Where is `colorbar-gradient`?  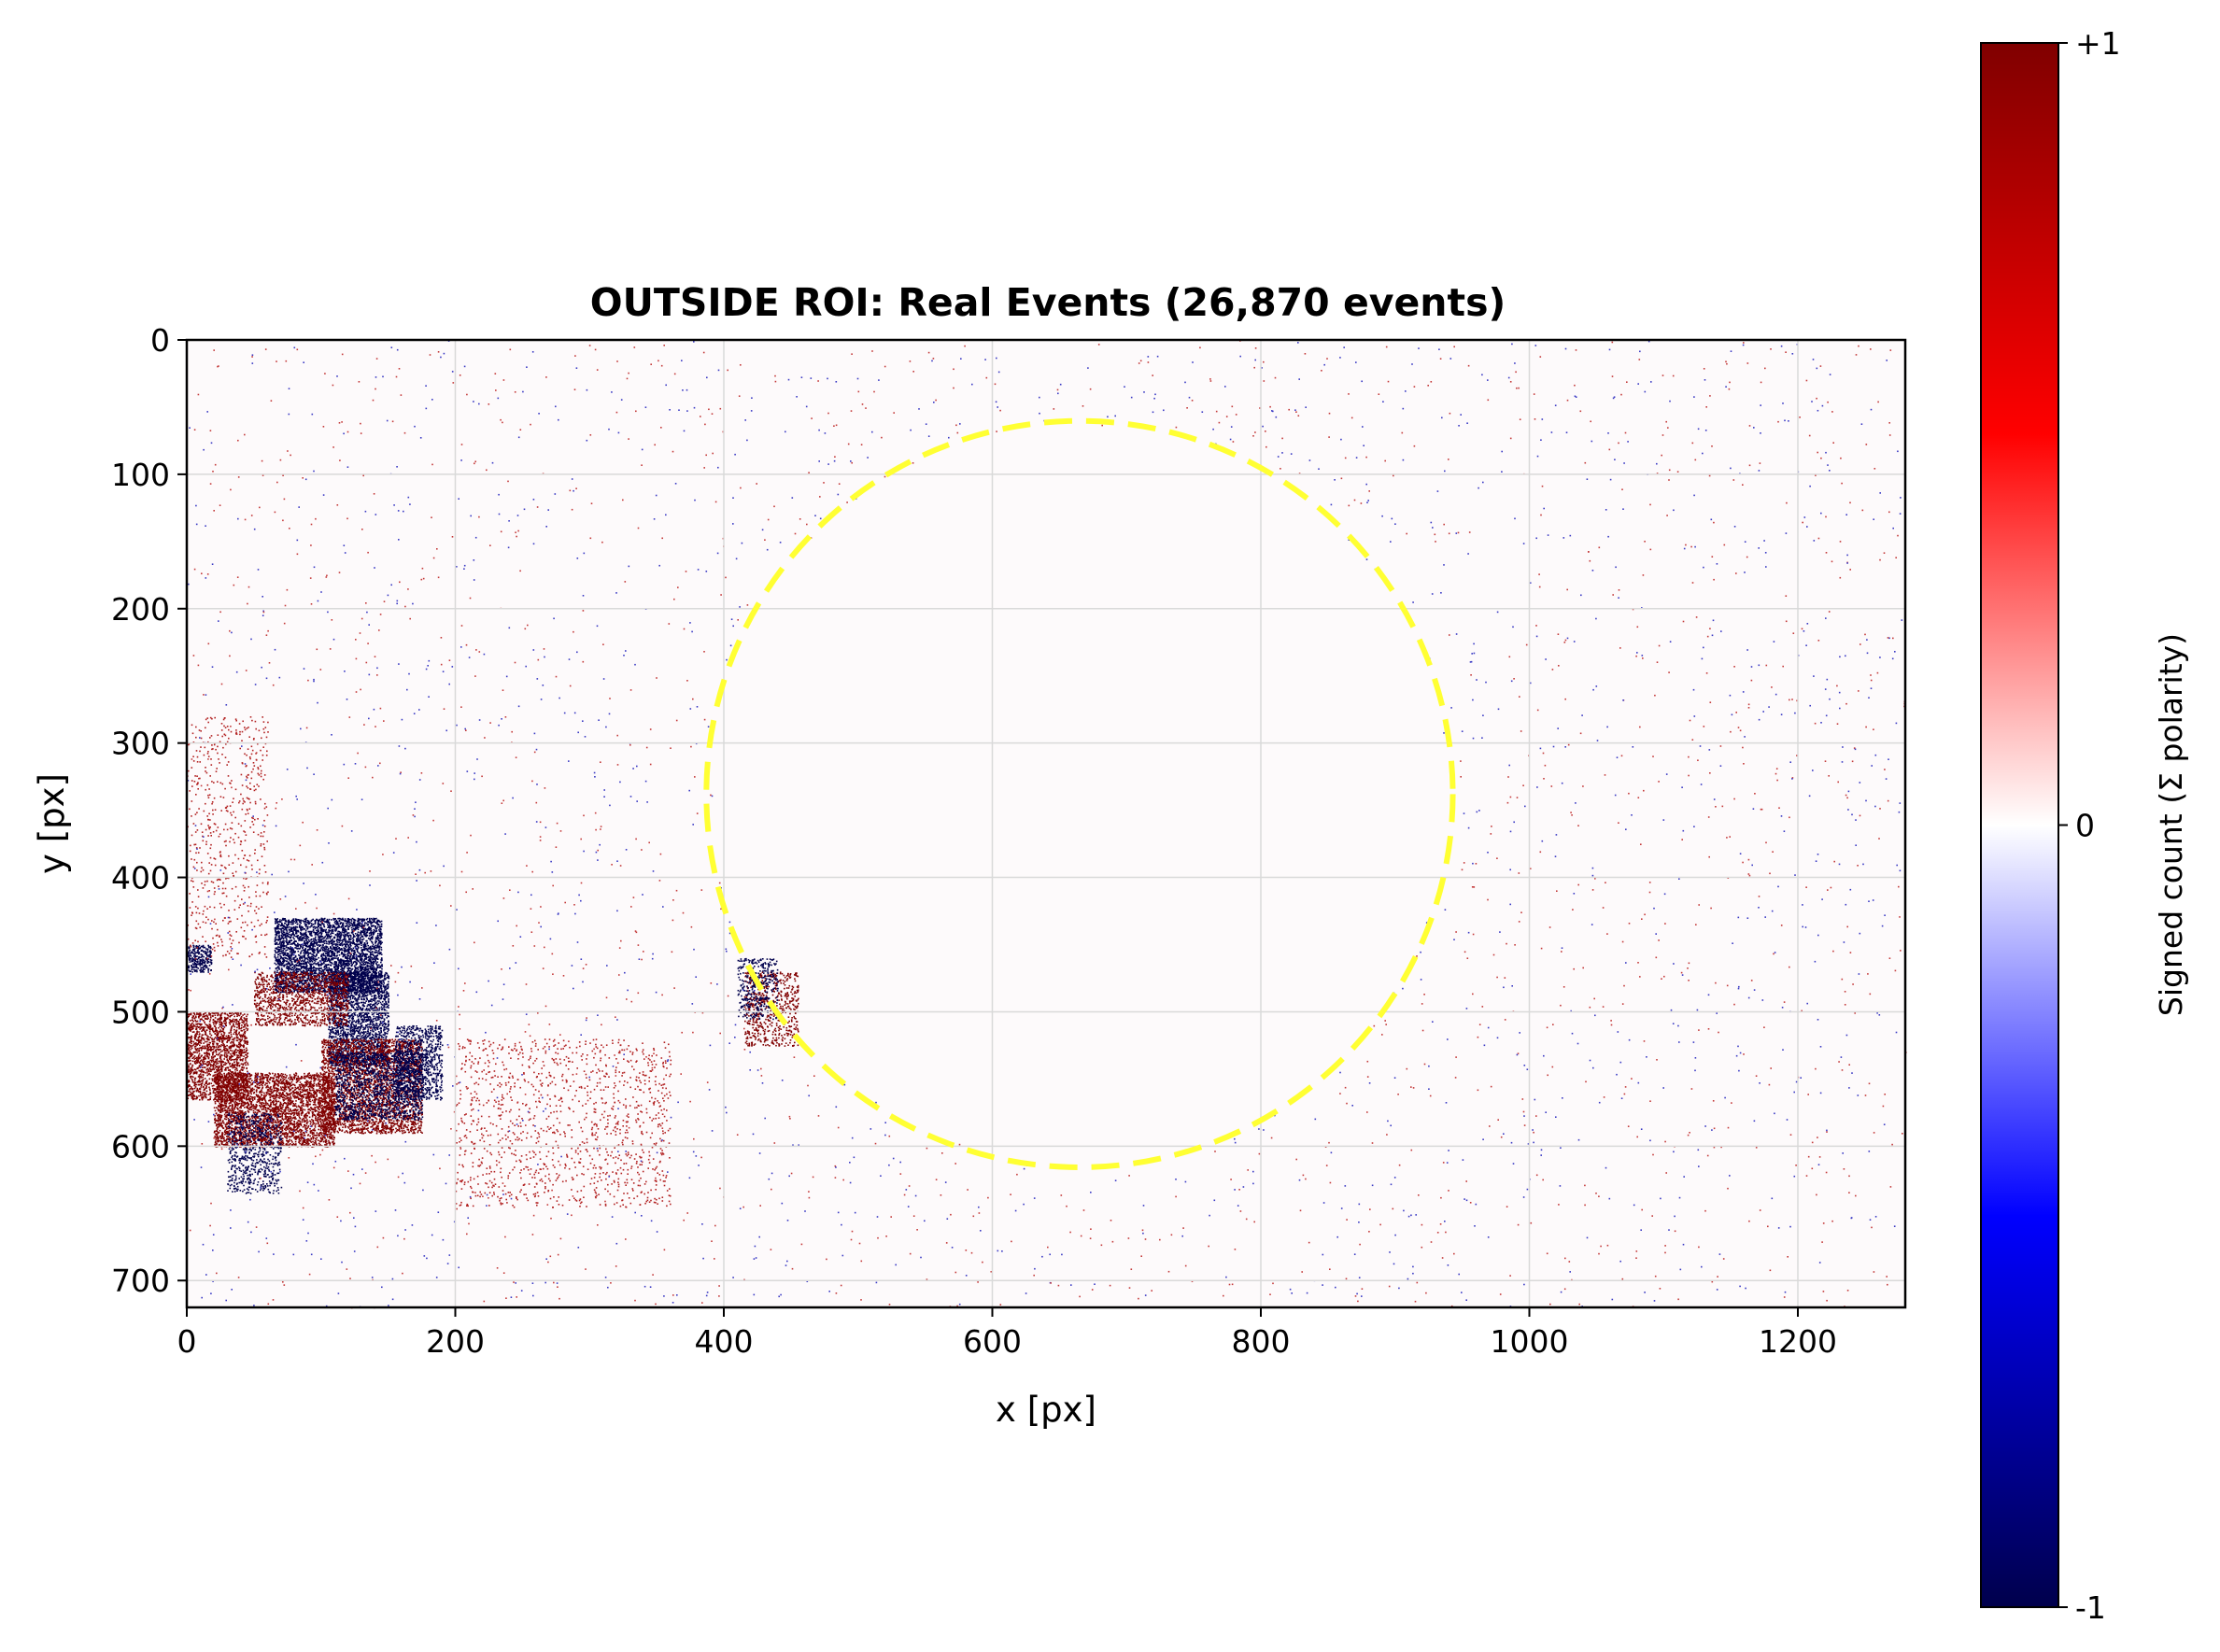
colorbar-gradient is located at coordinates (2019, 825).